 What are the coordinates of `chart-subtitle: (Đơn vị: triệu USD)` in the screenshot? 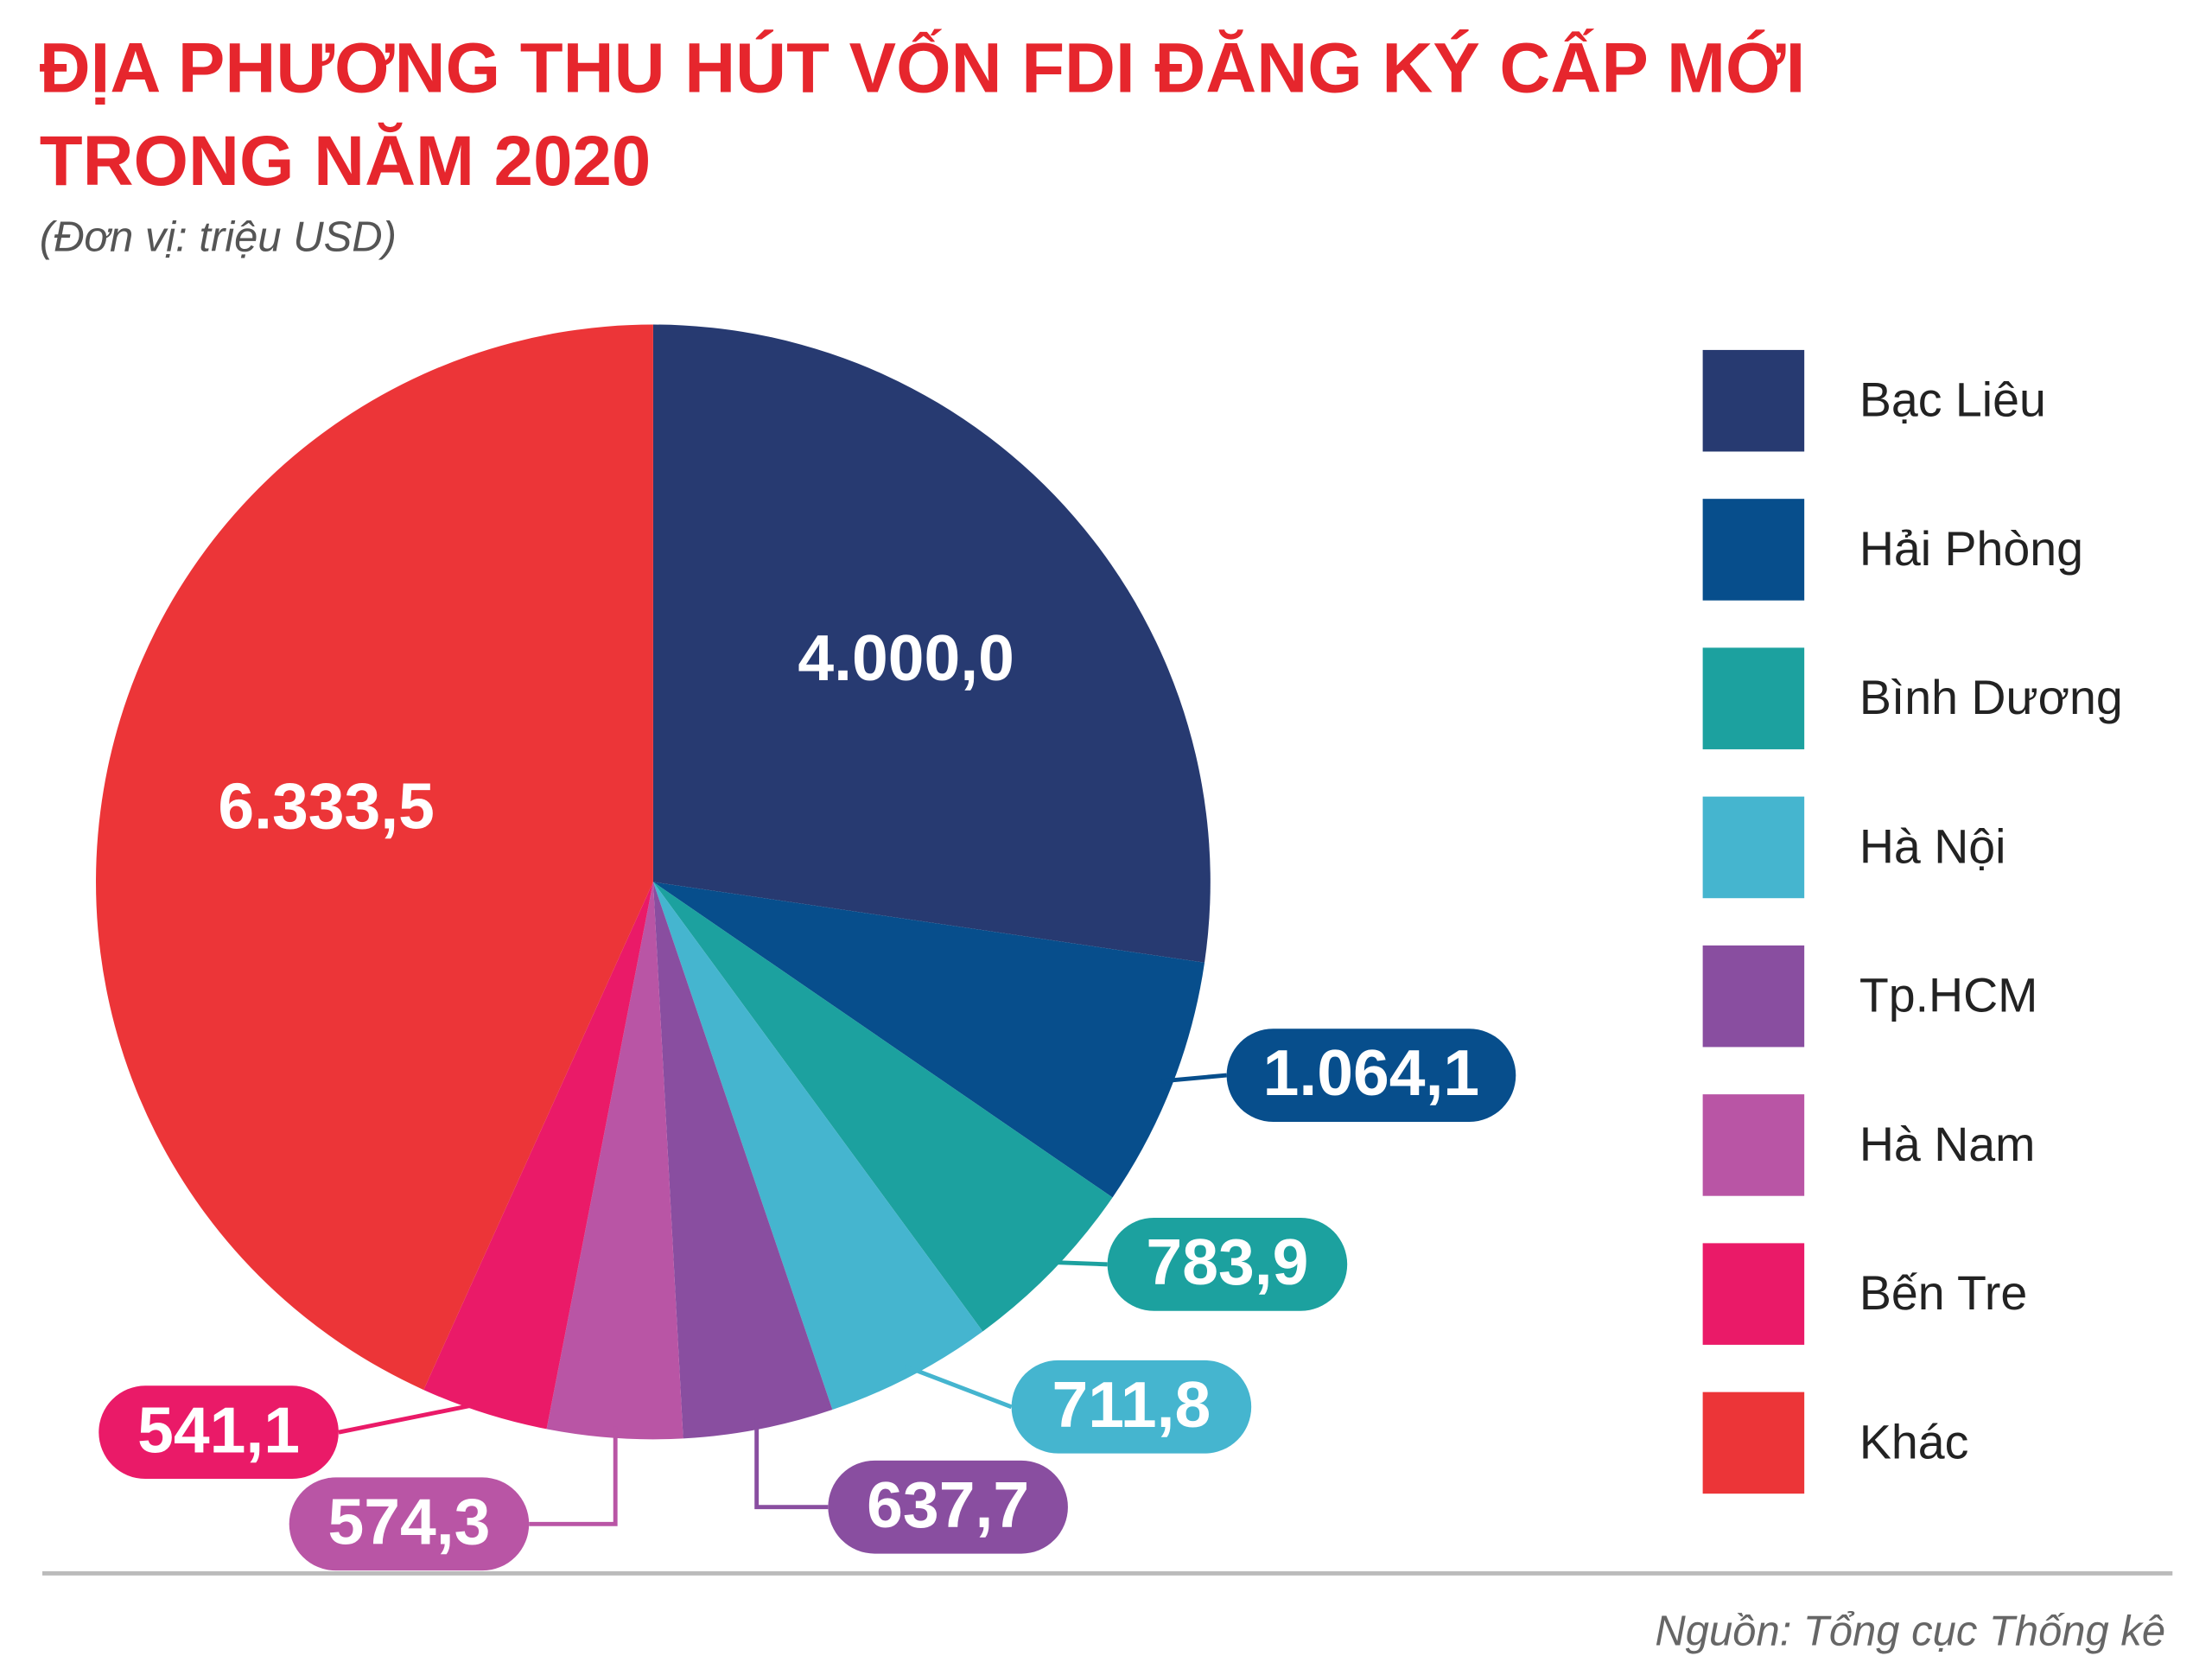 It's located at (218, 237).